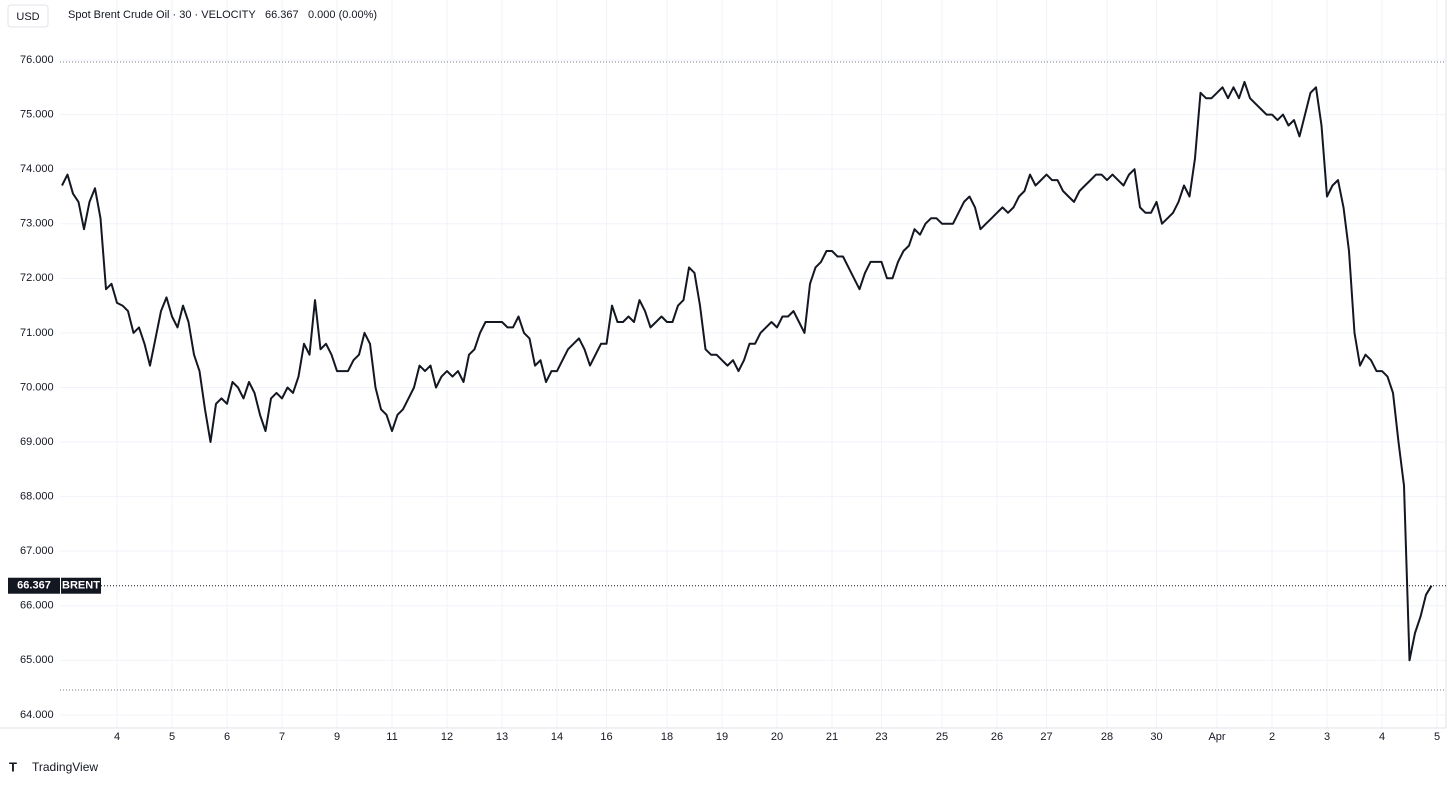  I want to click on y-tick-label: 69.000, so click(37, 442).